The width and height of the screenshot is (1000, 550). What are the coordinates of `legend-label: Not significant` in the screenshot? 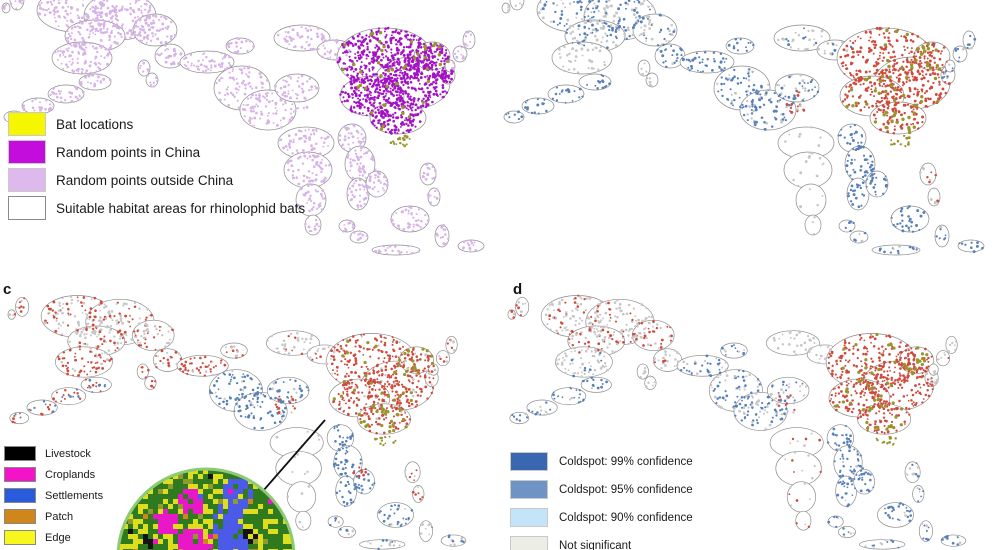 It's located at (595, 544).